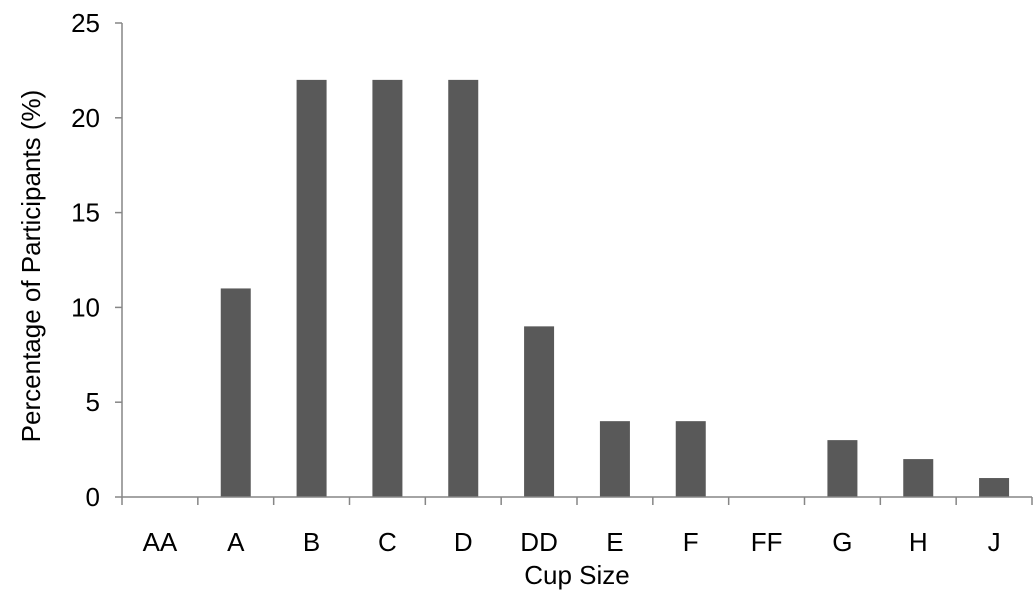  I want to click on bar-e, so click(614, 459).